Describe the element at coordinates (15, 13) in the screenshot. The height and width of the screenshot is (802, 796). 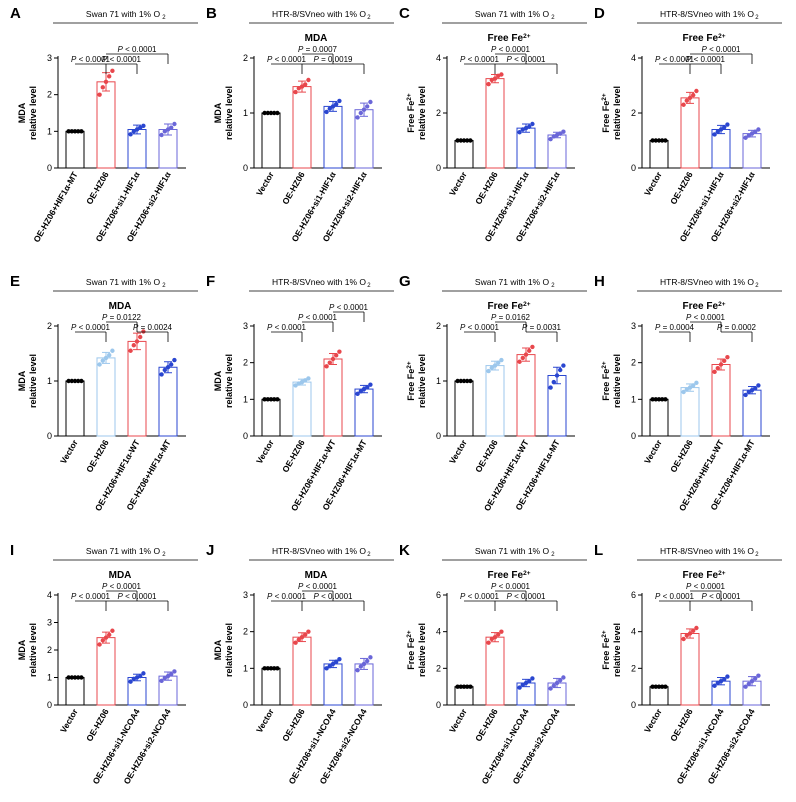
I see `panel-letter: A` at that location.